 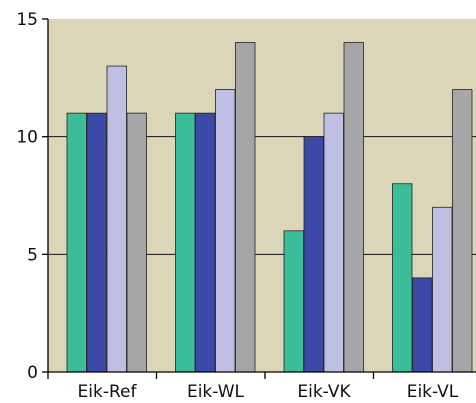 I want to click on bar-eik-wl-s1, so click(x=185, y=242).